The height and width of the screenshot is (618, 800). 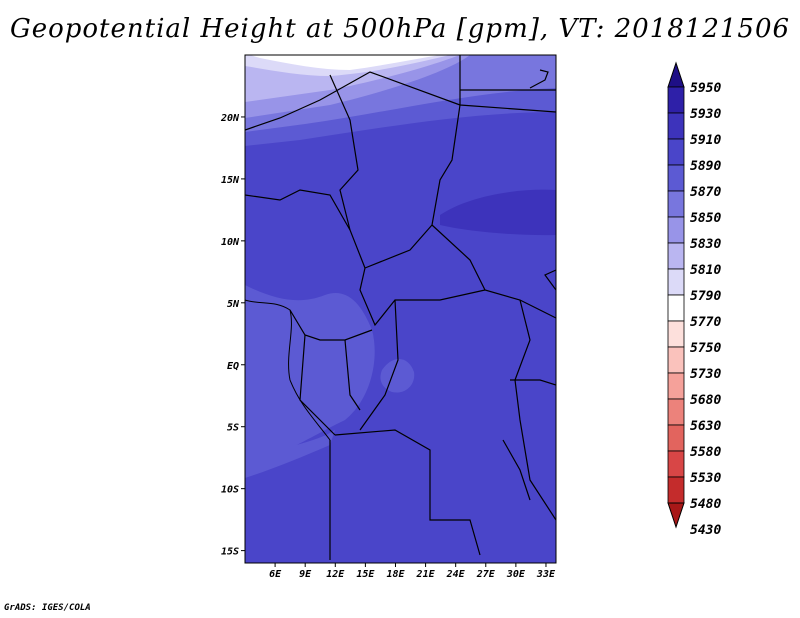 What do you see at coordinates (705, 322) in the screenshot?
I see `colorbar-level-label: 5770` at bounding box center [705, 322].